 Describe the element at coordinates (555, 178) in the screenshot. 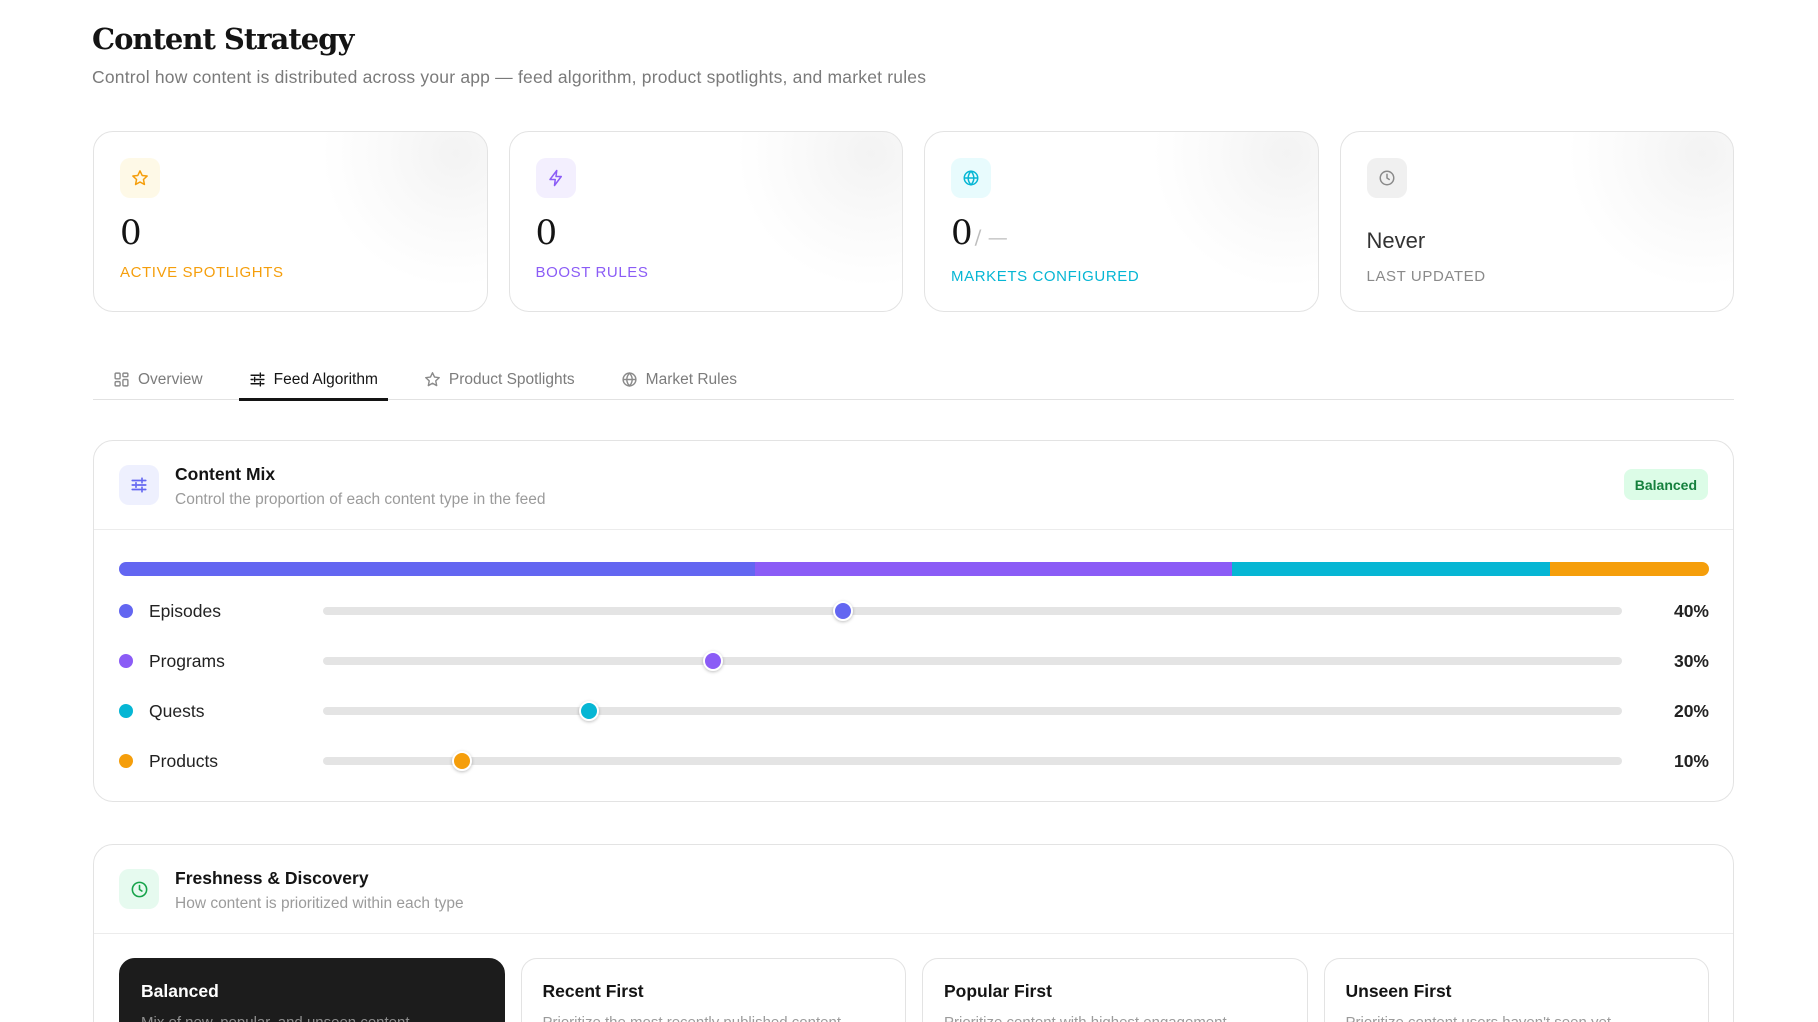

I see `lightning-icon` at that location.